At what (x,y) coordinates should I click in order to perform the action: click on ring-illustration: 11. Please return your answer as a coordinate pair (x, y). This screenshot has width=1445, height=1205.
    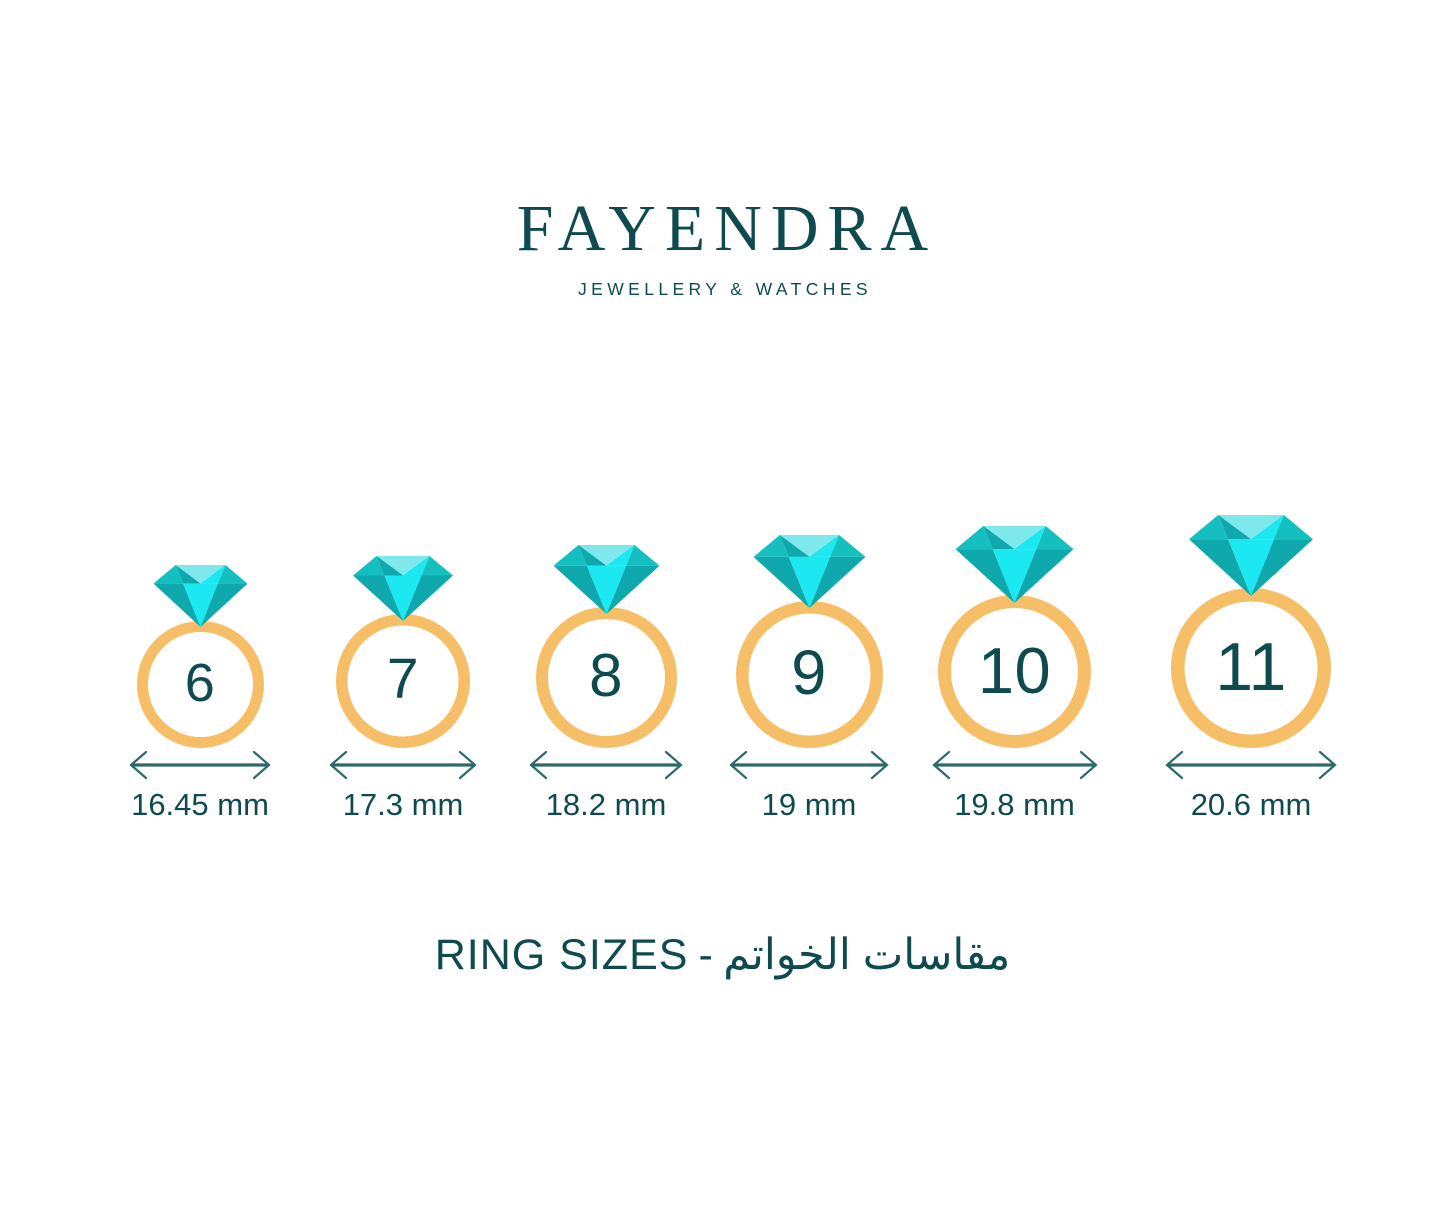
    Looking at the image, I should click on (1251, 631).